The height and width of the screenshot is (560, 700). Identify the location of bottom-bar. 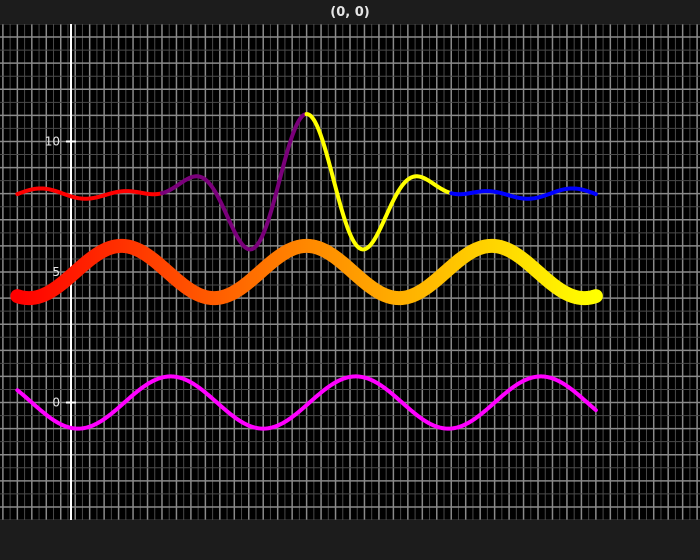
(350, 540).